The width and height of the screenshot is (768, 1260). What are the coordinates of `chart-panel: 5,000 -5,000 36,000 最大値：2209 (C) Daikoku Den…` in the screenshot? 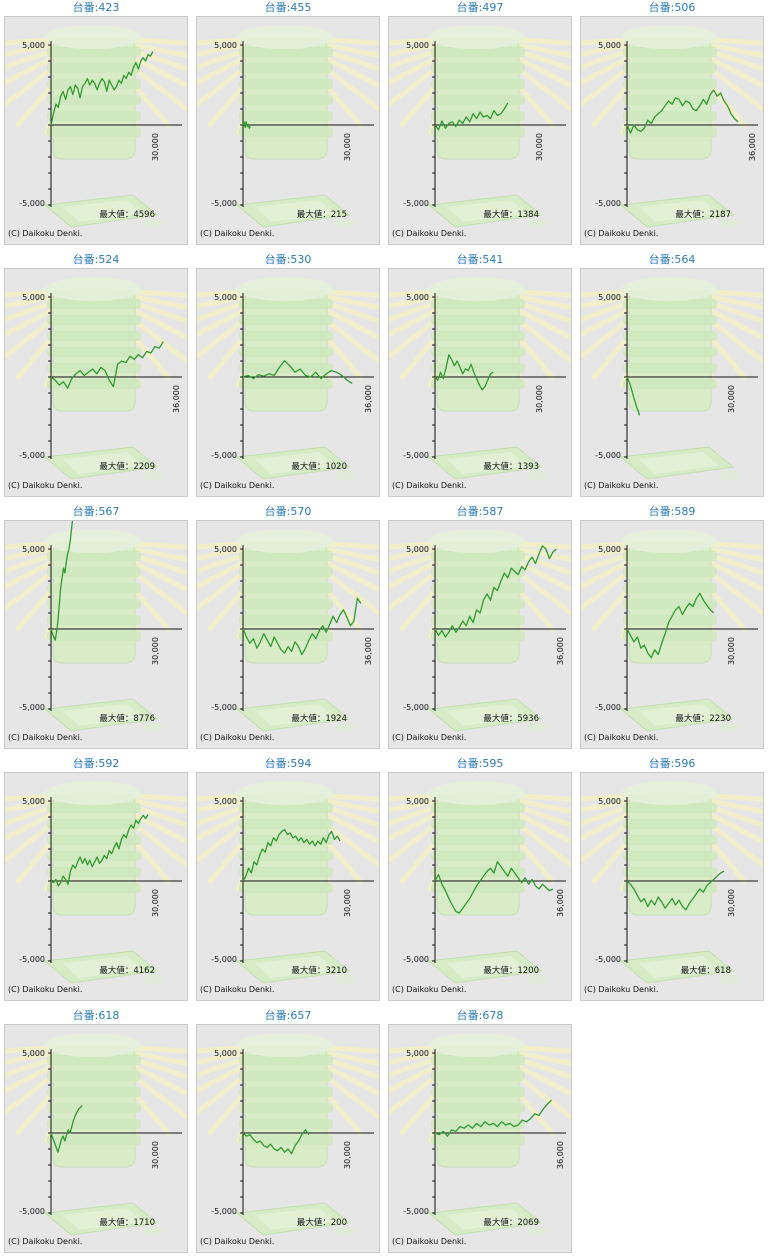 It's located at (96, 382).